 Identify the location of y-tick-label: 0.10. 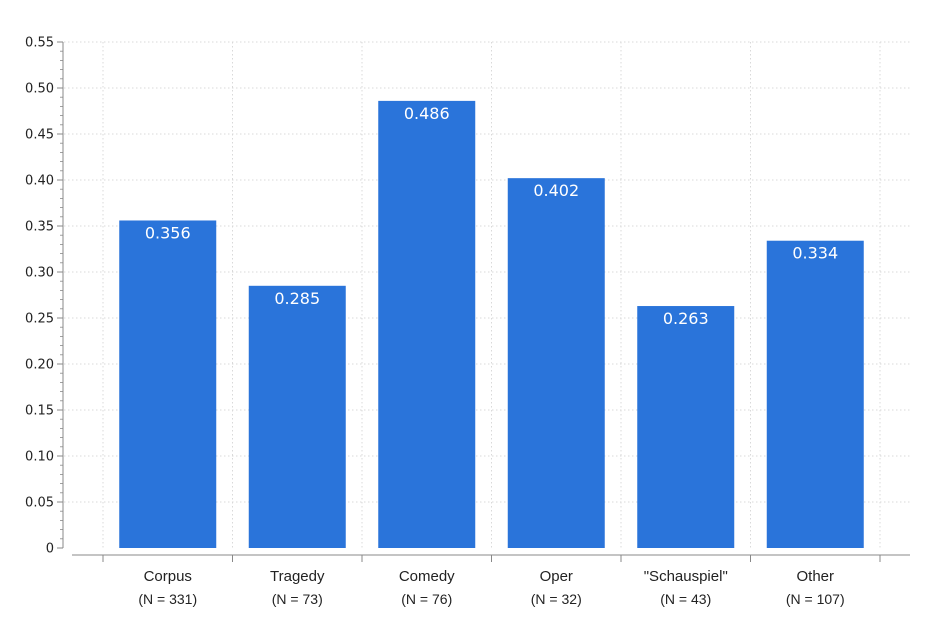
(39, 457).